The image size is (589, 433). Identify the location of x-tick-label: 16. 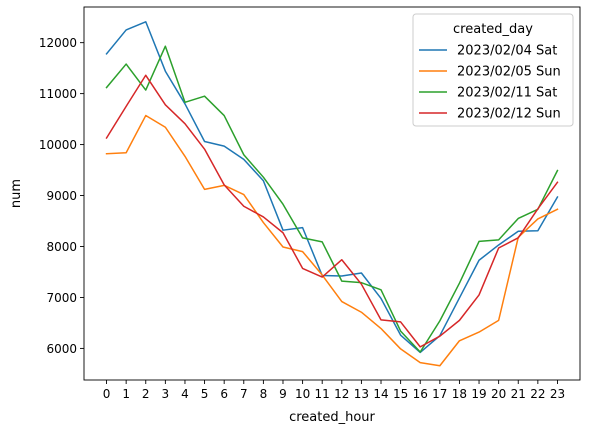
(420, 394).